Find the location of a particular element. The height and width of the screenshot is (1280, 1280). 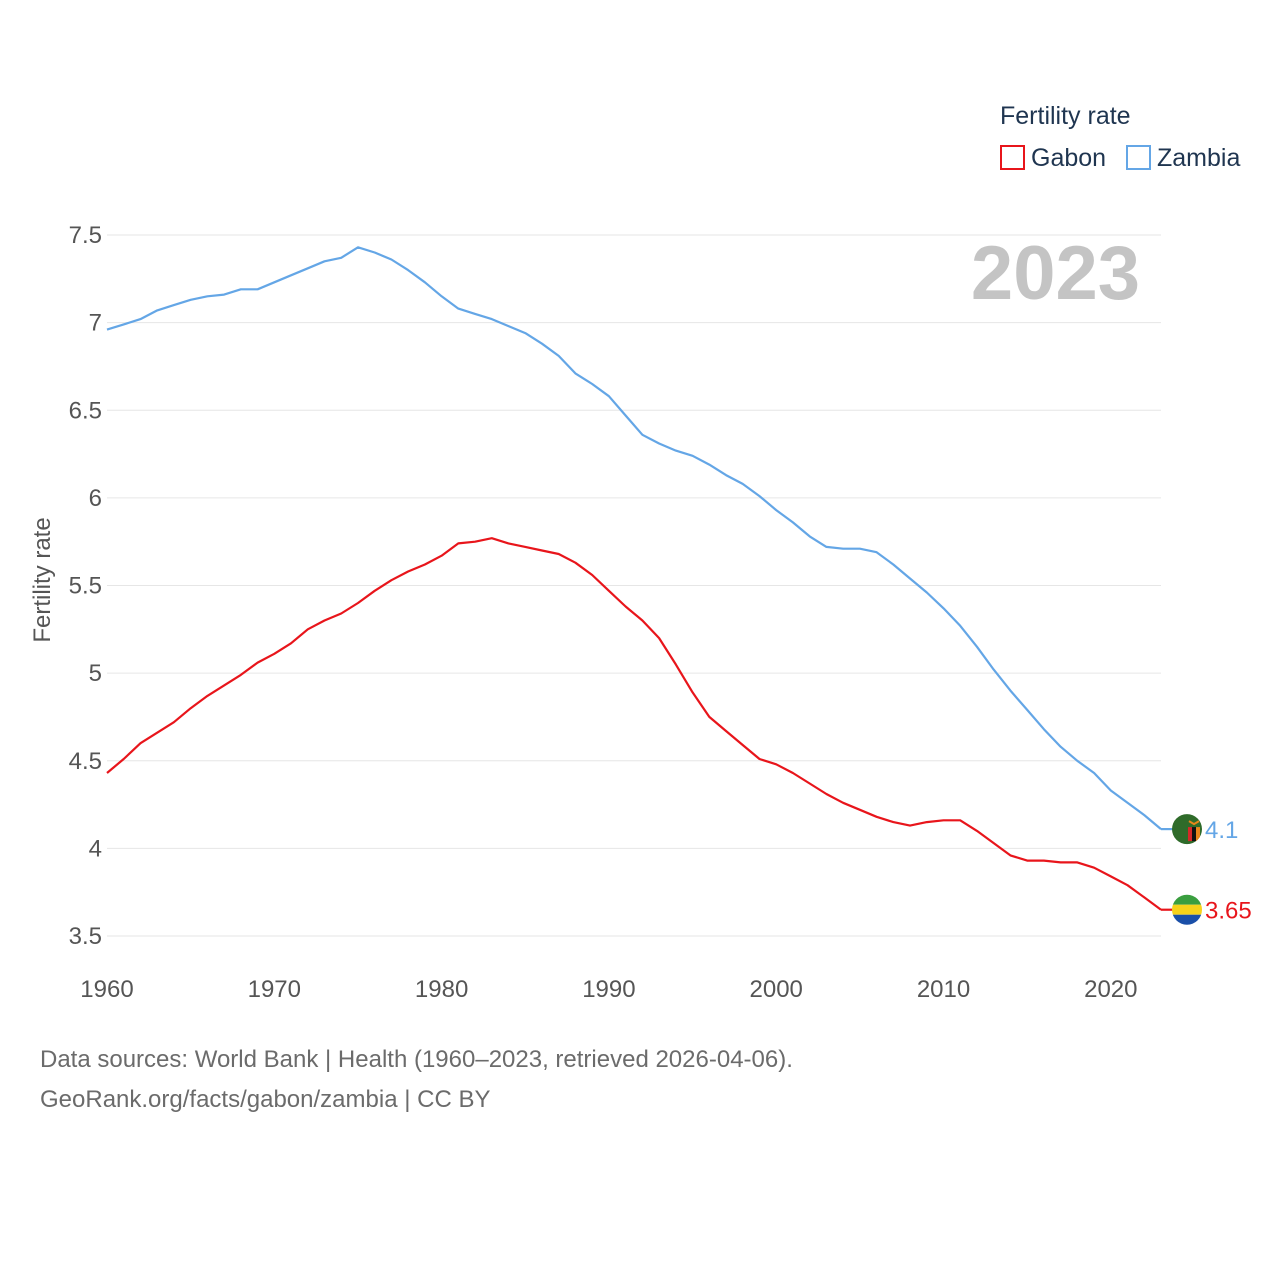

legend-swatch-gabon is located at coordinates (1012, 157).